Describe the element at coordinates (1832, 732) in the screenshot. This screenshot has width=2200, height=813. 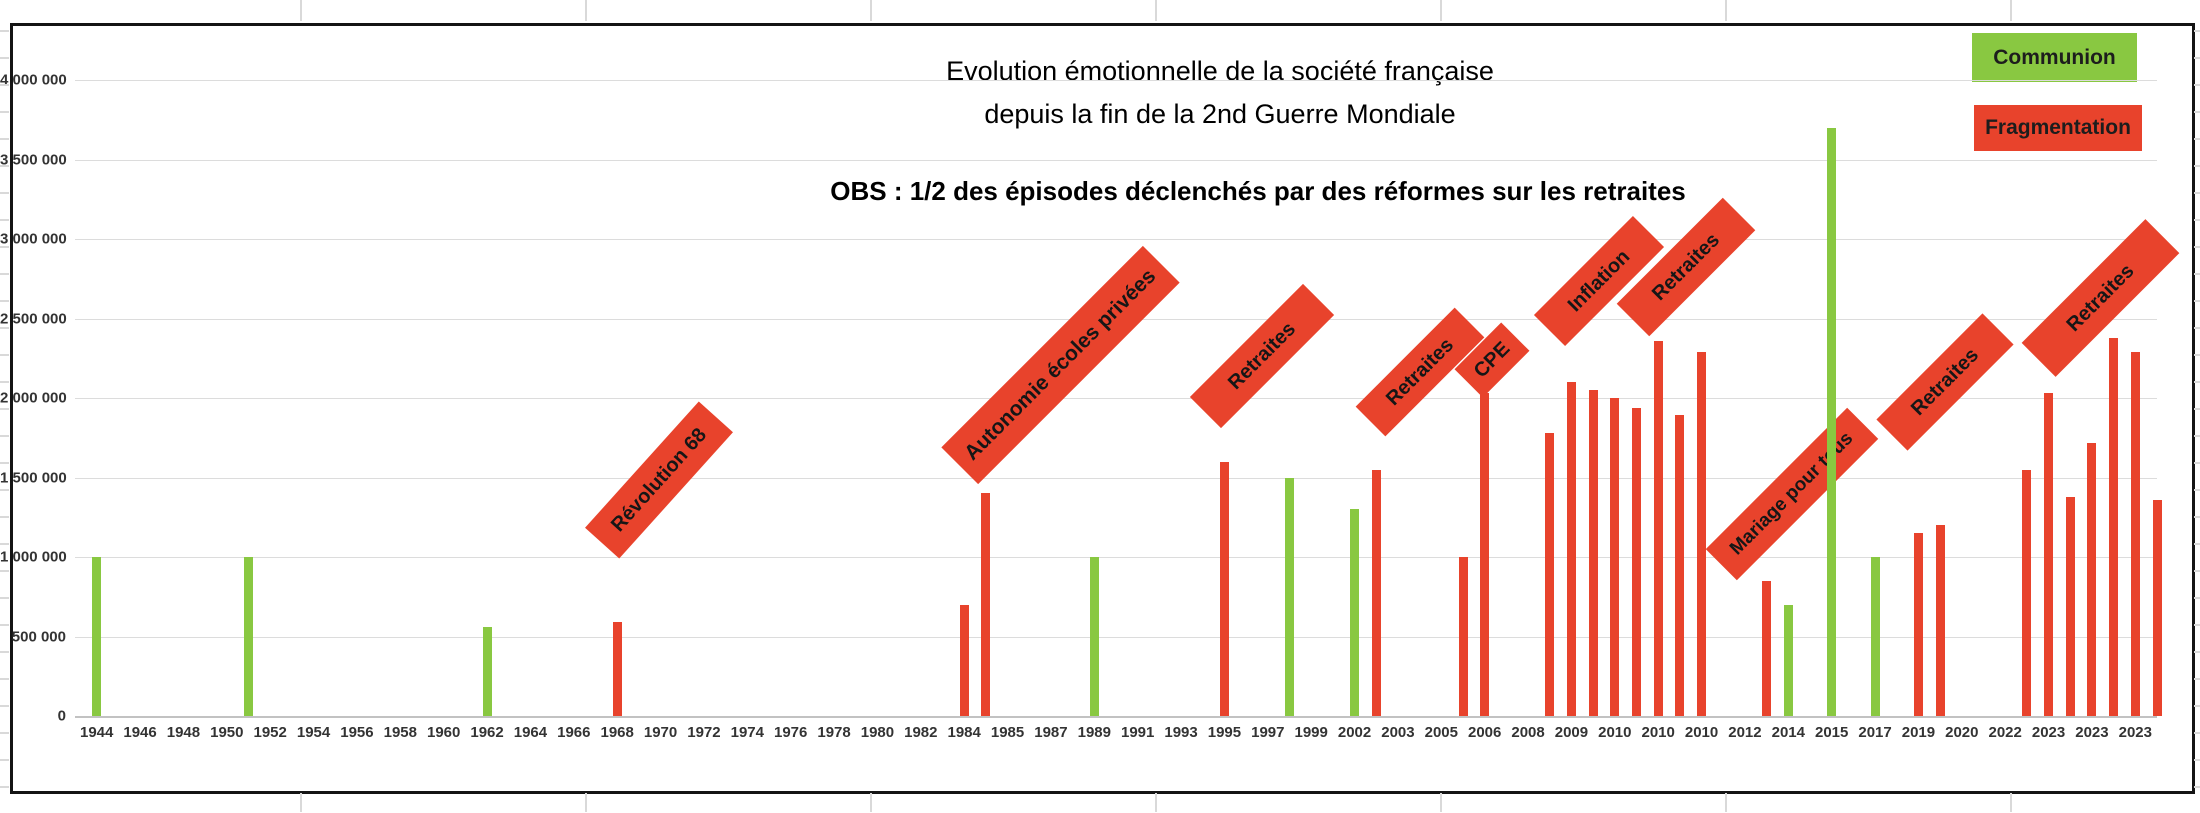
I see `x-tick-label: 2015` at that location.